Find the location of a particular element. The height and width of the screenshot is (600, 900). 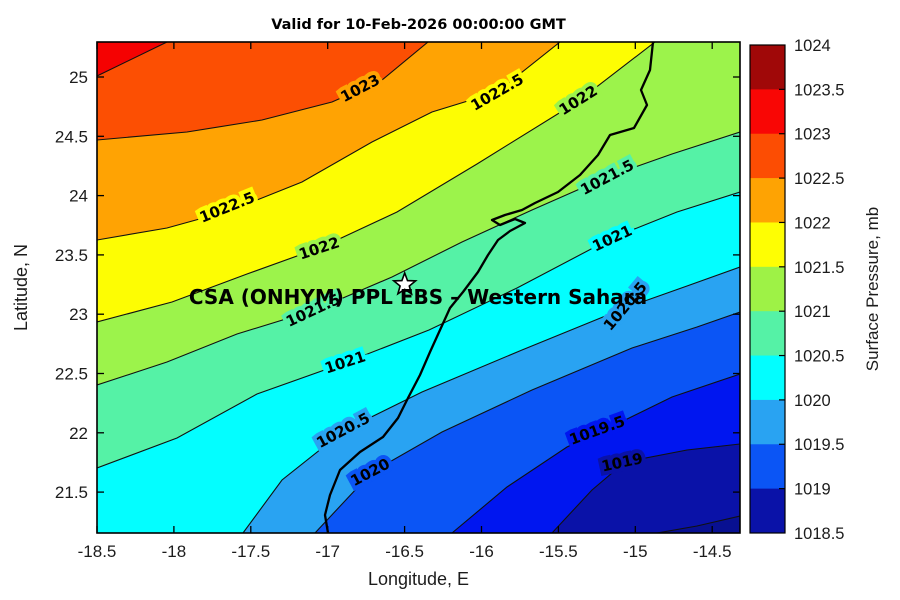

x-tick-label: -16.5 is located at coordinates (404, 551).